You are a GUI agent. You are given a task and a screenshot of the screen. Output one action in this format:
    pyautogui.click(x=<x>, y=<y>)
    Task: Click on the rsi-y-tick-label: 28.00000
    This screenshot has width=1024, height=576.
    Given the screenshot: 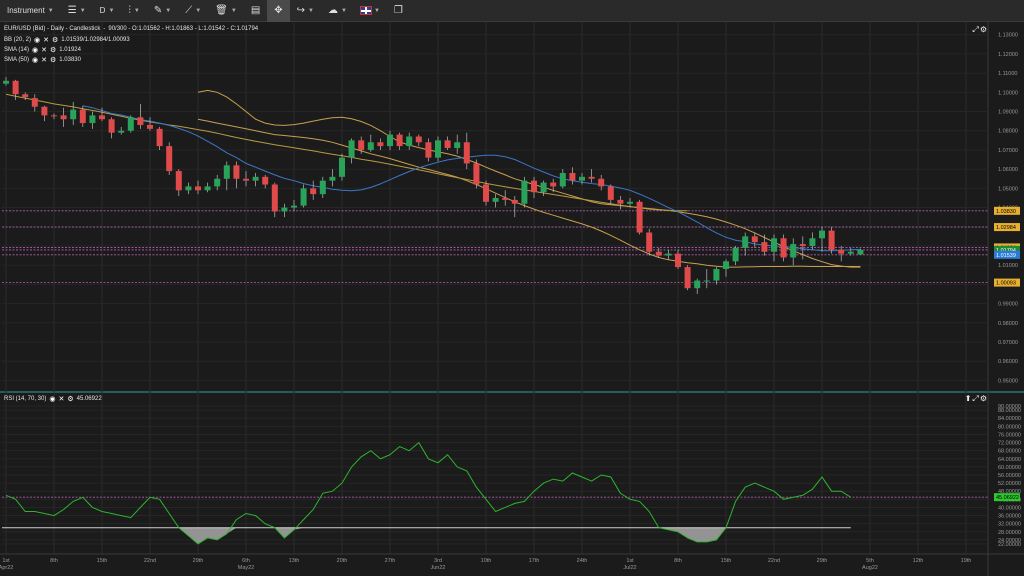 What is the action you would take?
    pyautogui.click(x=1009, y=533)
    